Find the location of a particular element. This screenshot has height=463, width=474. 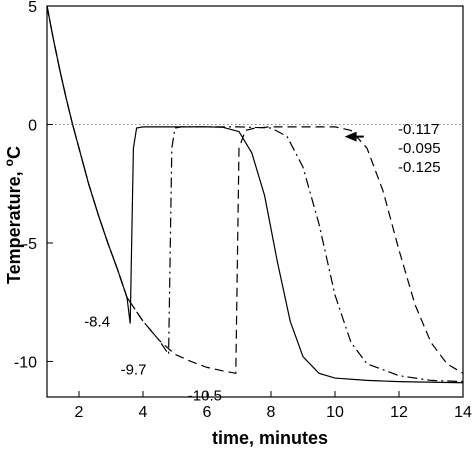

legend-value-label: -0.117 is located at coordinates (418, 129).